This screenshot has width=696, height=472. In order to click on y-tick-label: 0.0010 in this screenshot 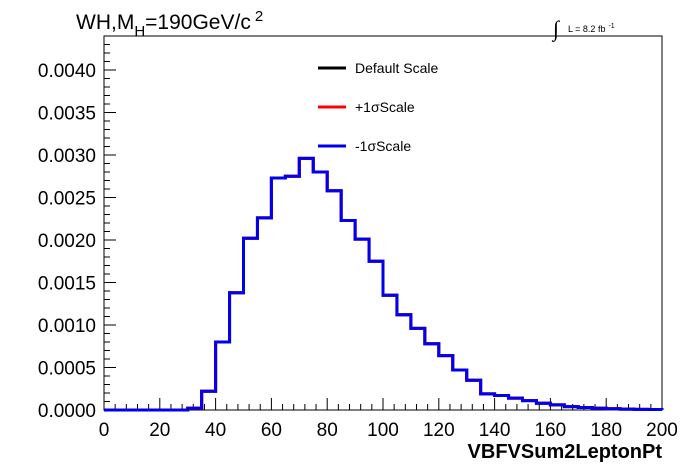, I will do `click(67, 326)`.